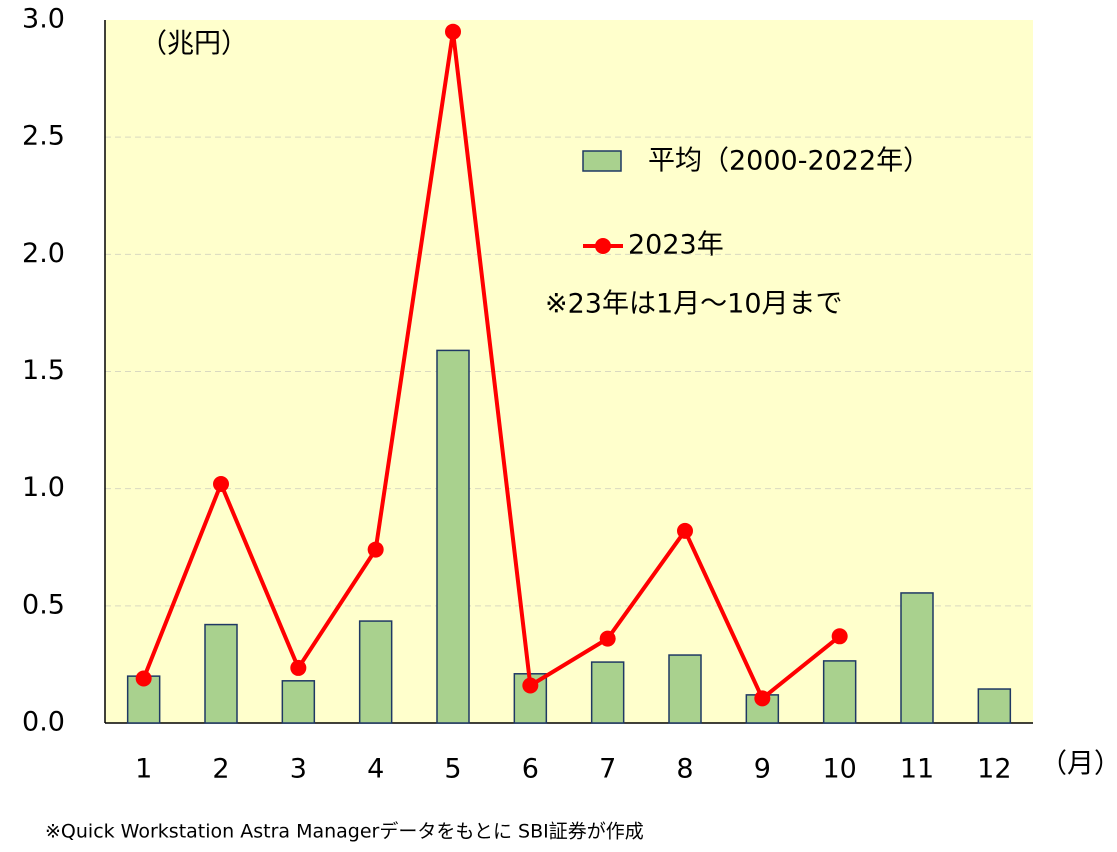 This screenshot has width=1117, height=852. Describe the element at coordinates (43, 722) in the screenshot. I see `y-tick-label: 0.0` at that location.